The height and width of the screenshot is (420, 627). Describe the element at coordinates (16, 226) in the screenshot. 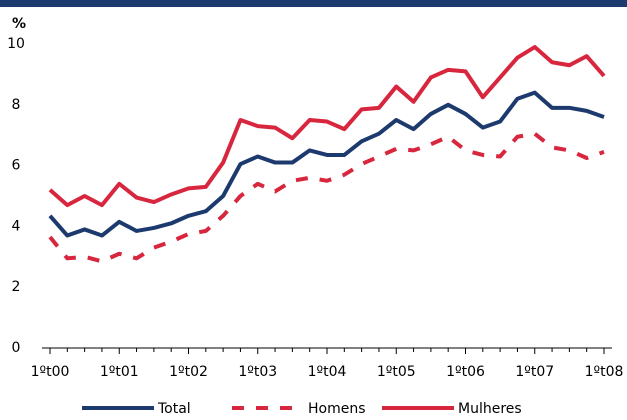

I see `y-tick-label: 4` at that location.